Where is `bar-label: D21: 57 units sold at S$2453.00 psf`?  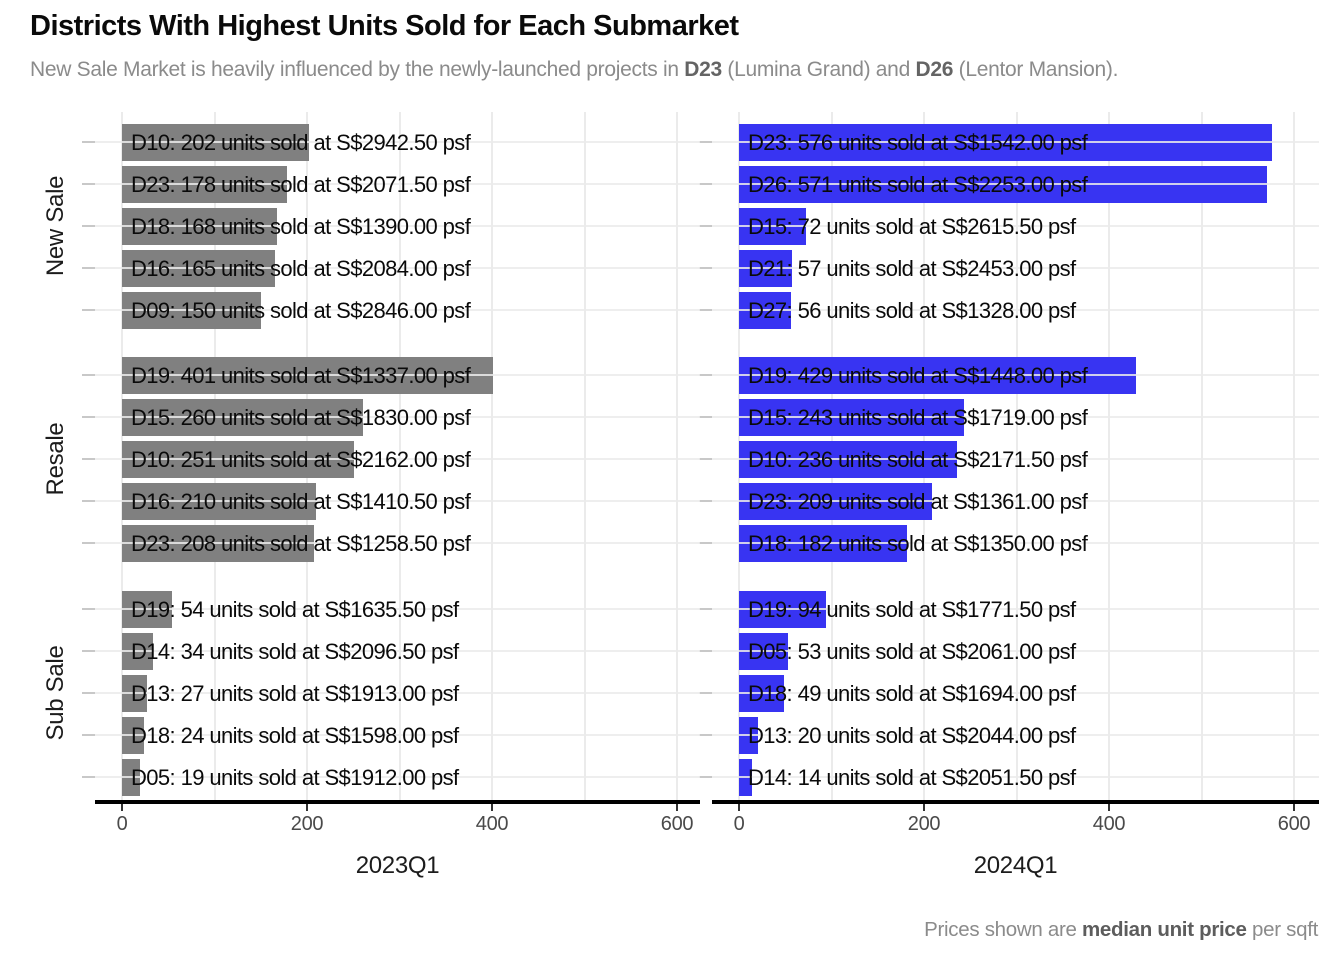 bar-label: D21: 57 units sold at S$2453.00 psf is located at coordinates (912, 268).